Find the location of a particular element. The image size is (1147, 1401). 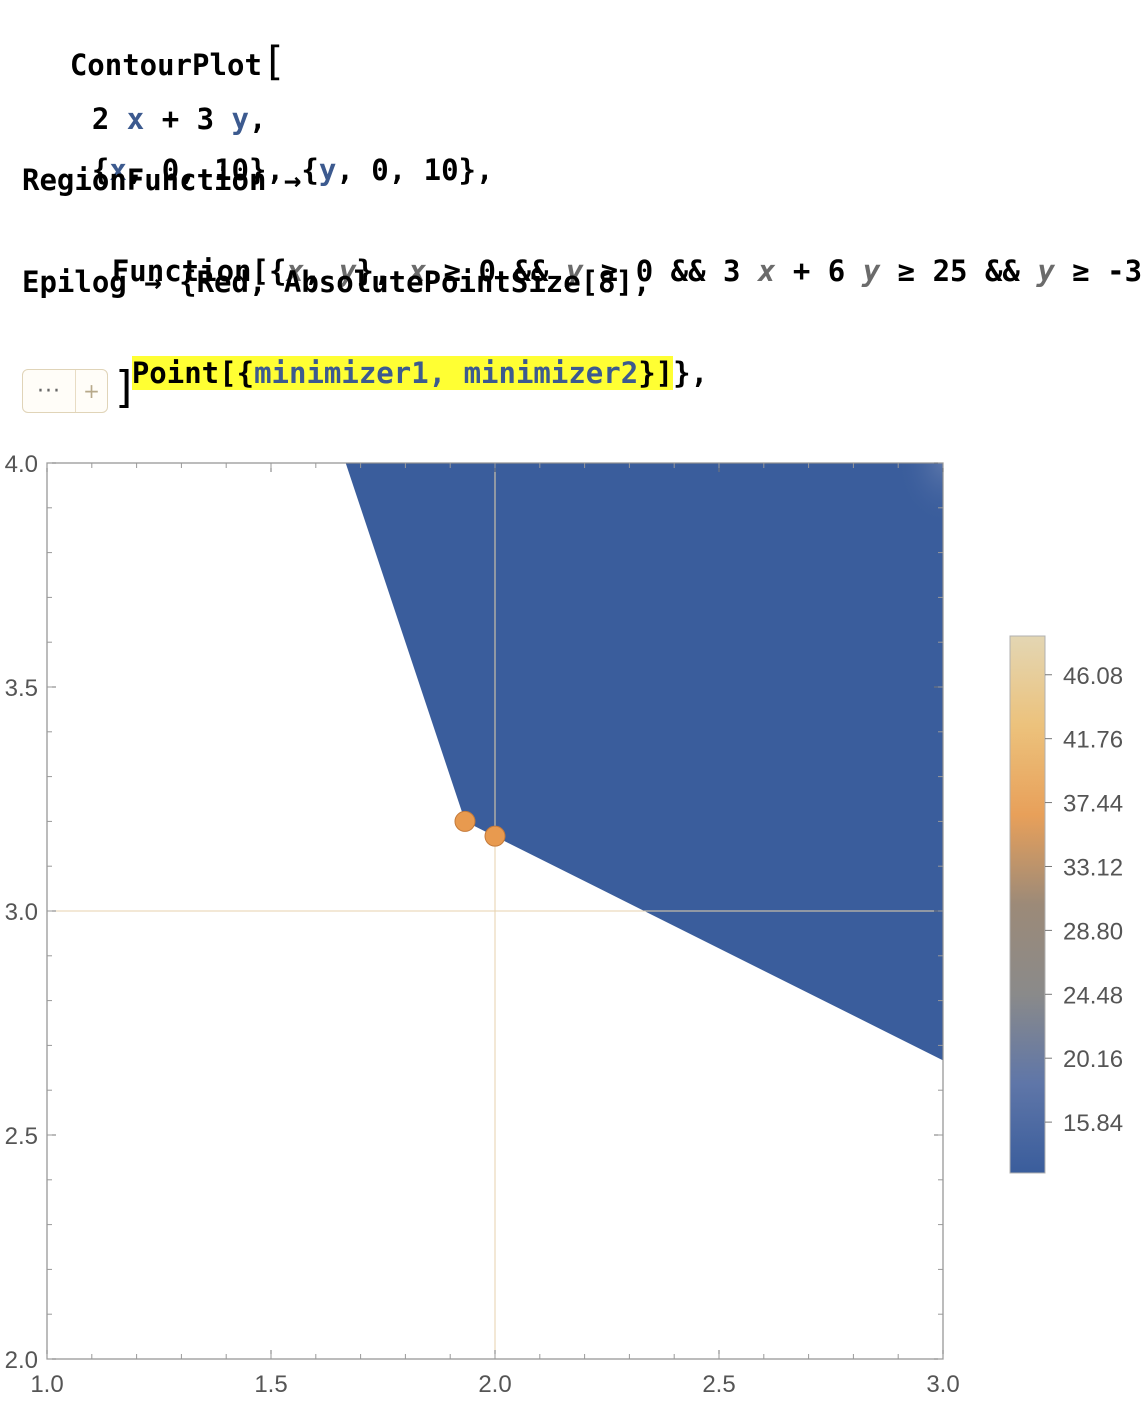

function-head: ContourPlot is located at coordinates (165, 65).